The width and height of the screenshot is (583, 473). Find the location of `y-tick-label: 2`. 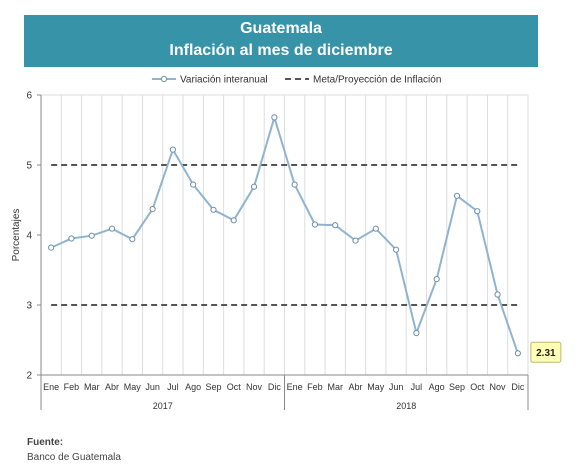

y-tick-label: 2 is located at coordinates (29, 376).